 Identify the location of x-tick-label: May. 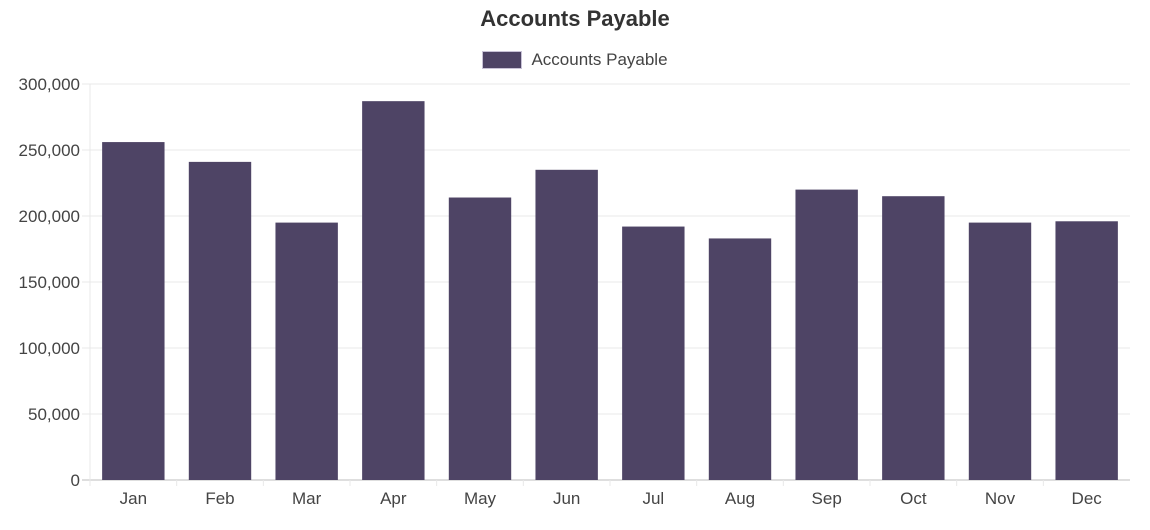
(480, 498).